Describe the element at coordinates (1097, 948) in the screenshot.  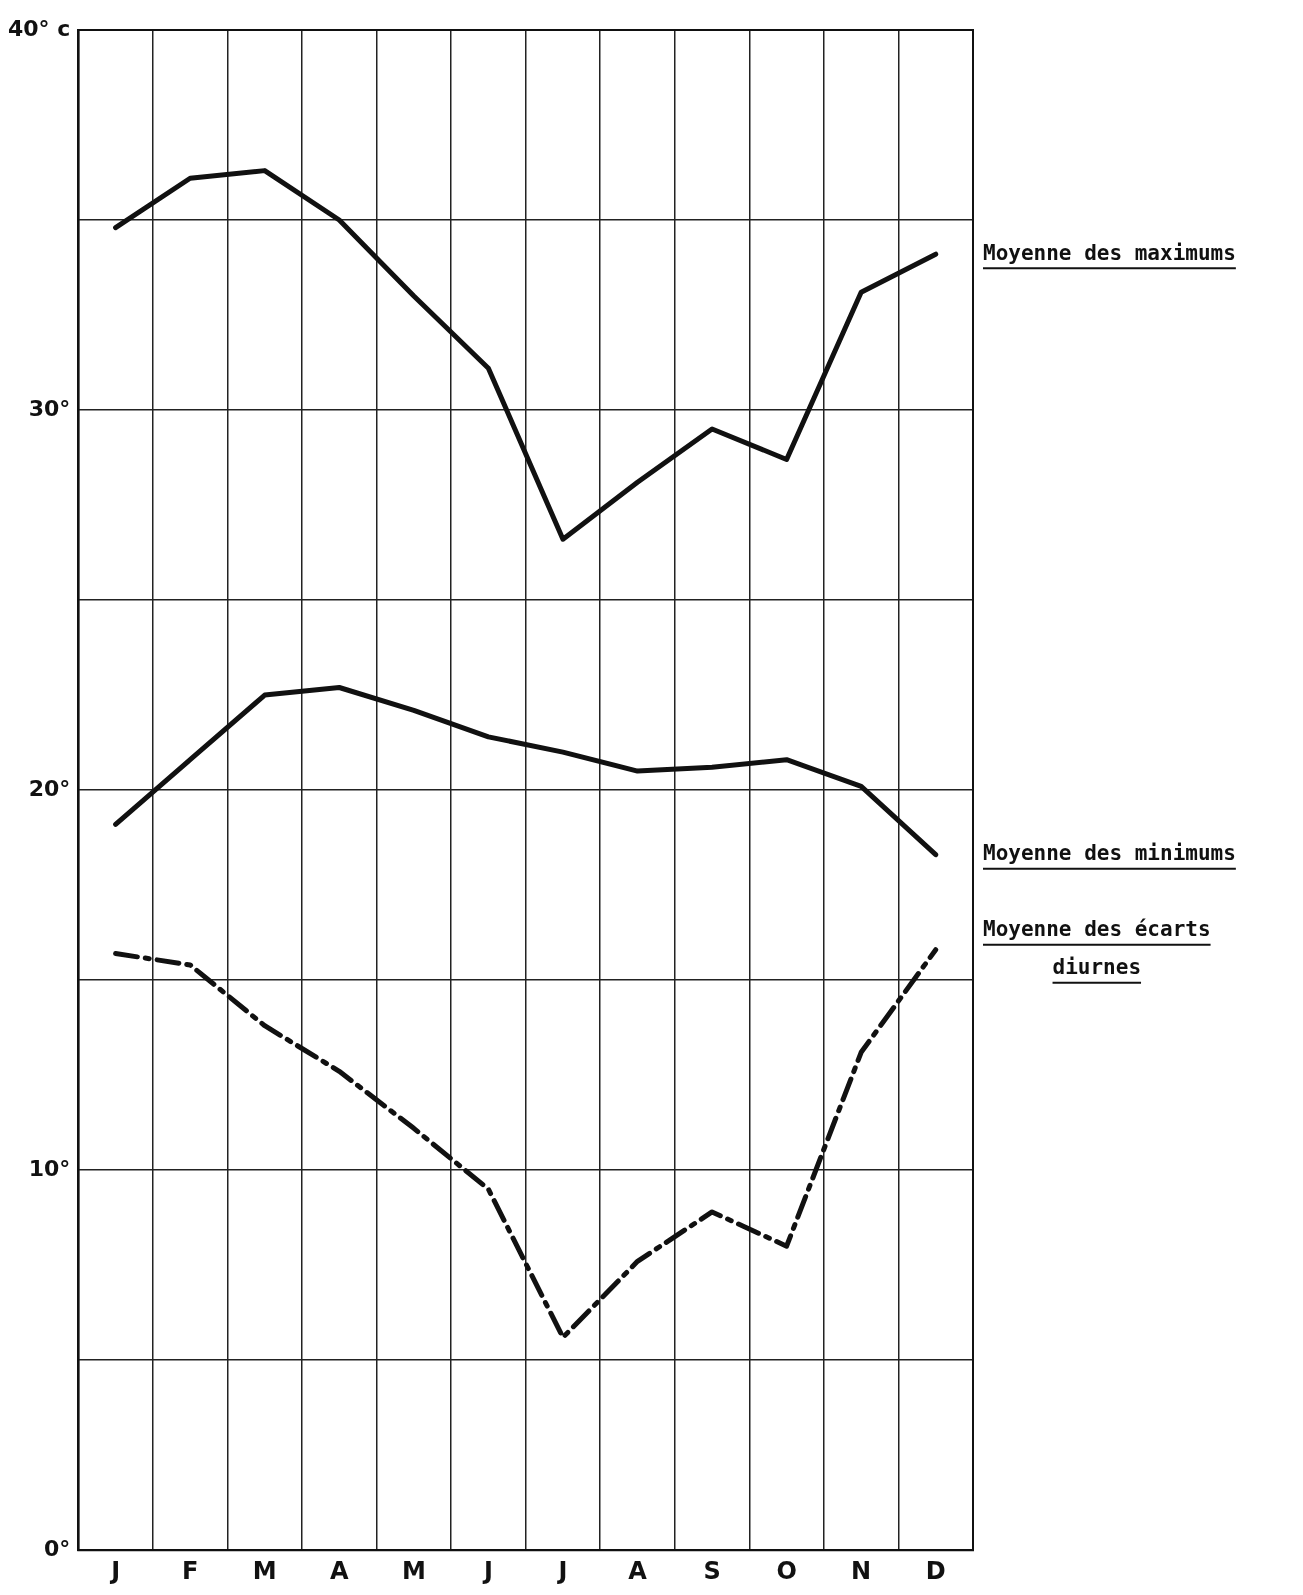
I see `text: Moyenne des écarts diurnes` at that location.